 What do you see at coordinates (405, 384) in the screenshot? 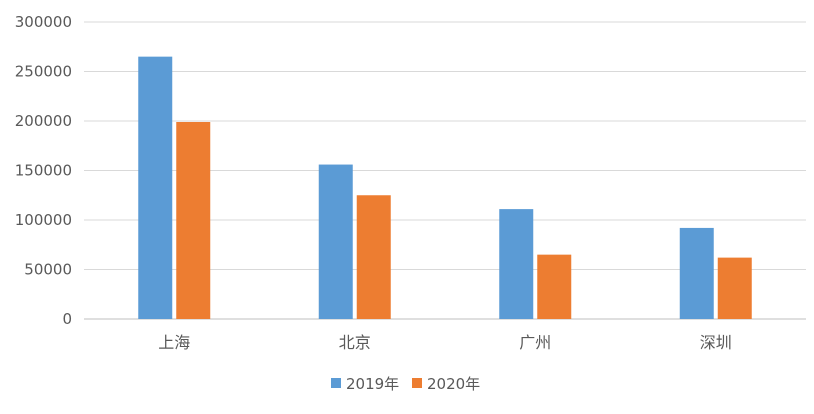
I see `legend: 2019年 2020年` at bounding box center [405, 384].